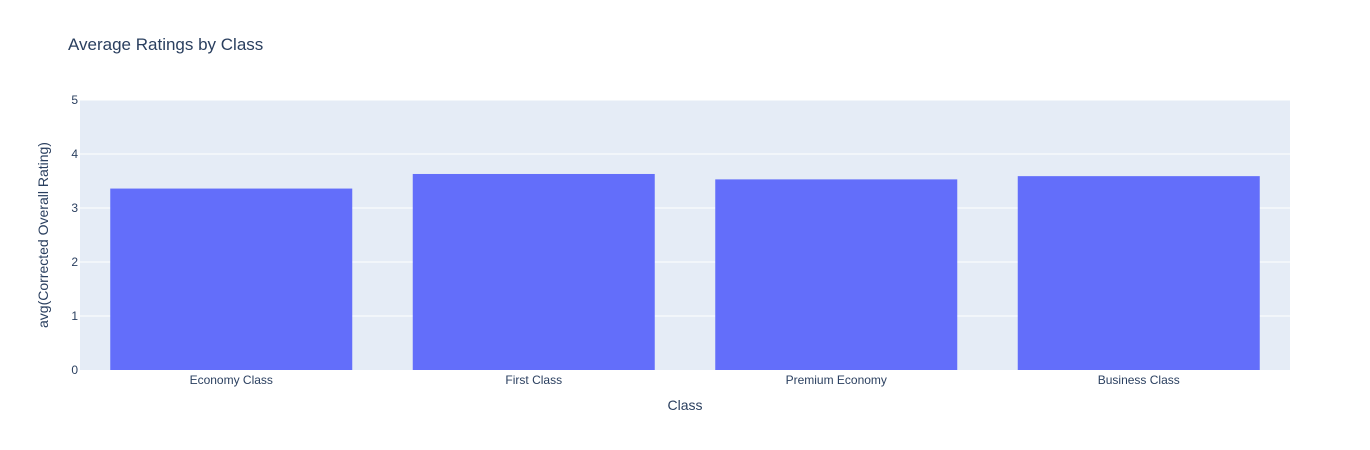  Describe the element at coordinates (231, 279) in the screenshot. I see `bar-economy-class` at that location.